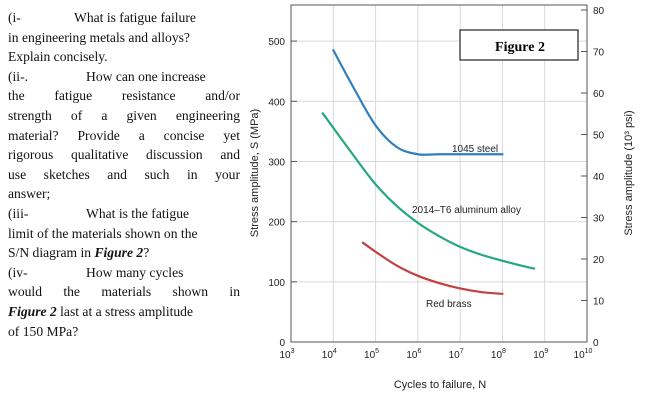  Describe the element at coordinates (276, 223) in the screenshot. I see `y-tick-label: 200` at that location.